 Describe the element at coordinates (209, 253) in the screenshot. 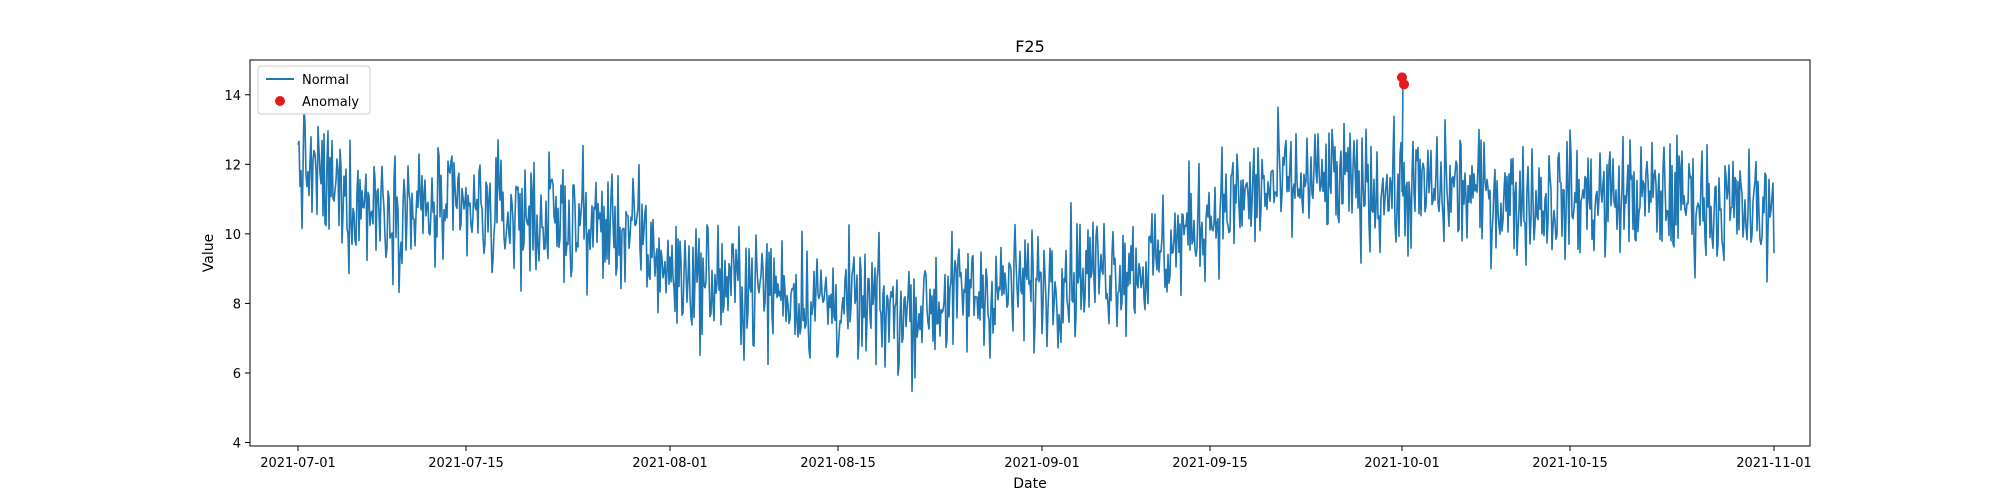

I see `y-axis-label: Value` at that location.